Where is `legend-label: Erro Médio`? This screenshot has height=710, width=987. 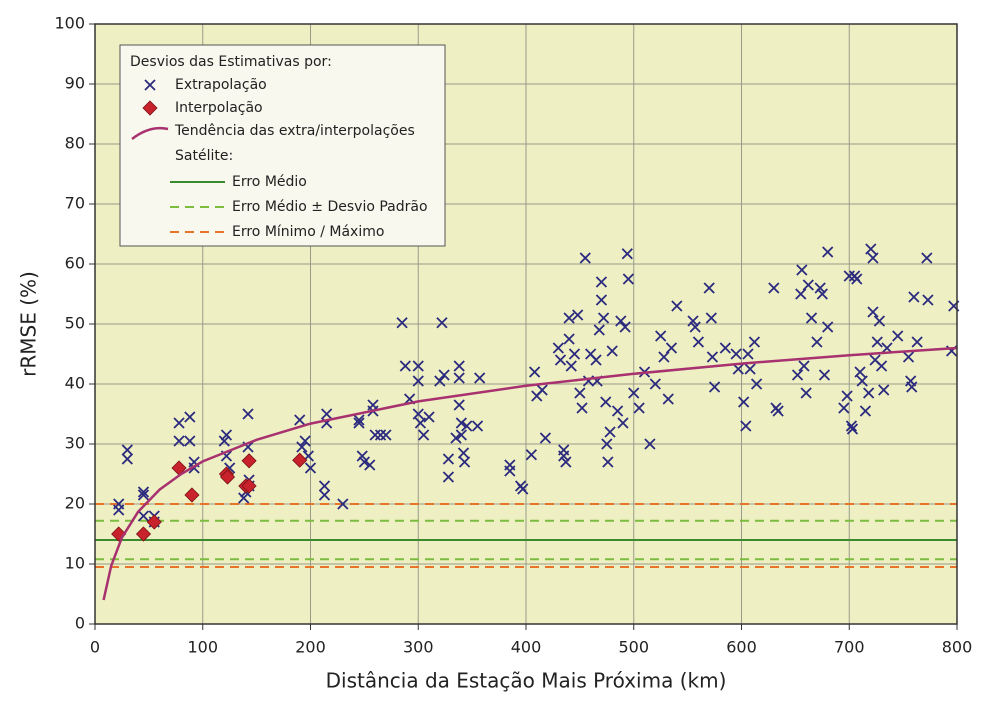 legend-label: Erro Médio is located at coordinates (269, 182).